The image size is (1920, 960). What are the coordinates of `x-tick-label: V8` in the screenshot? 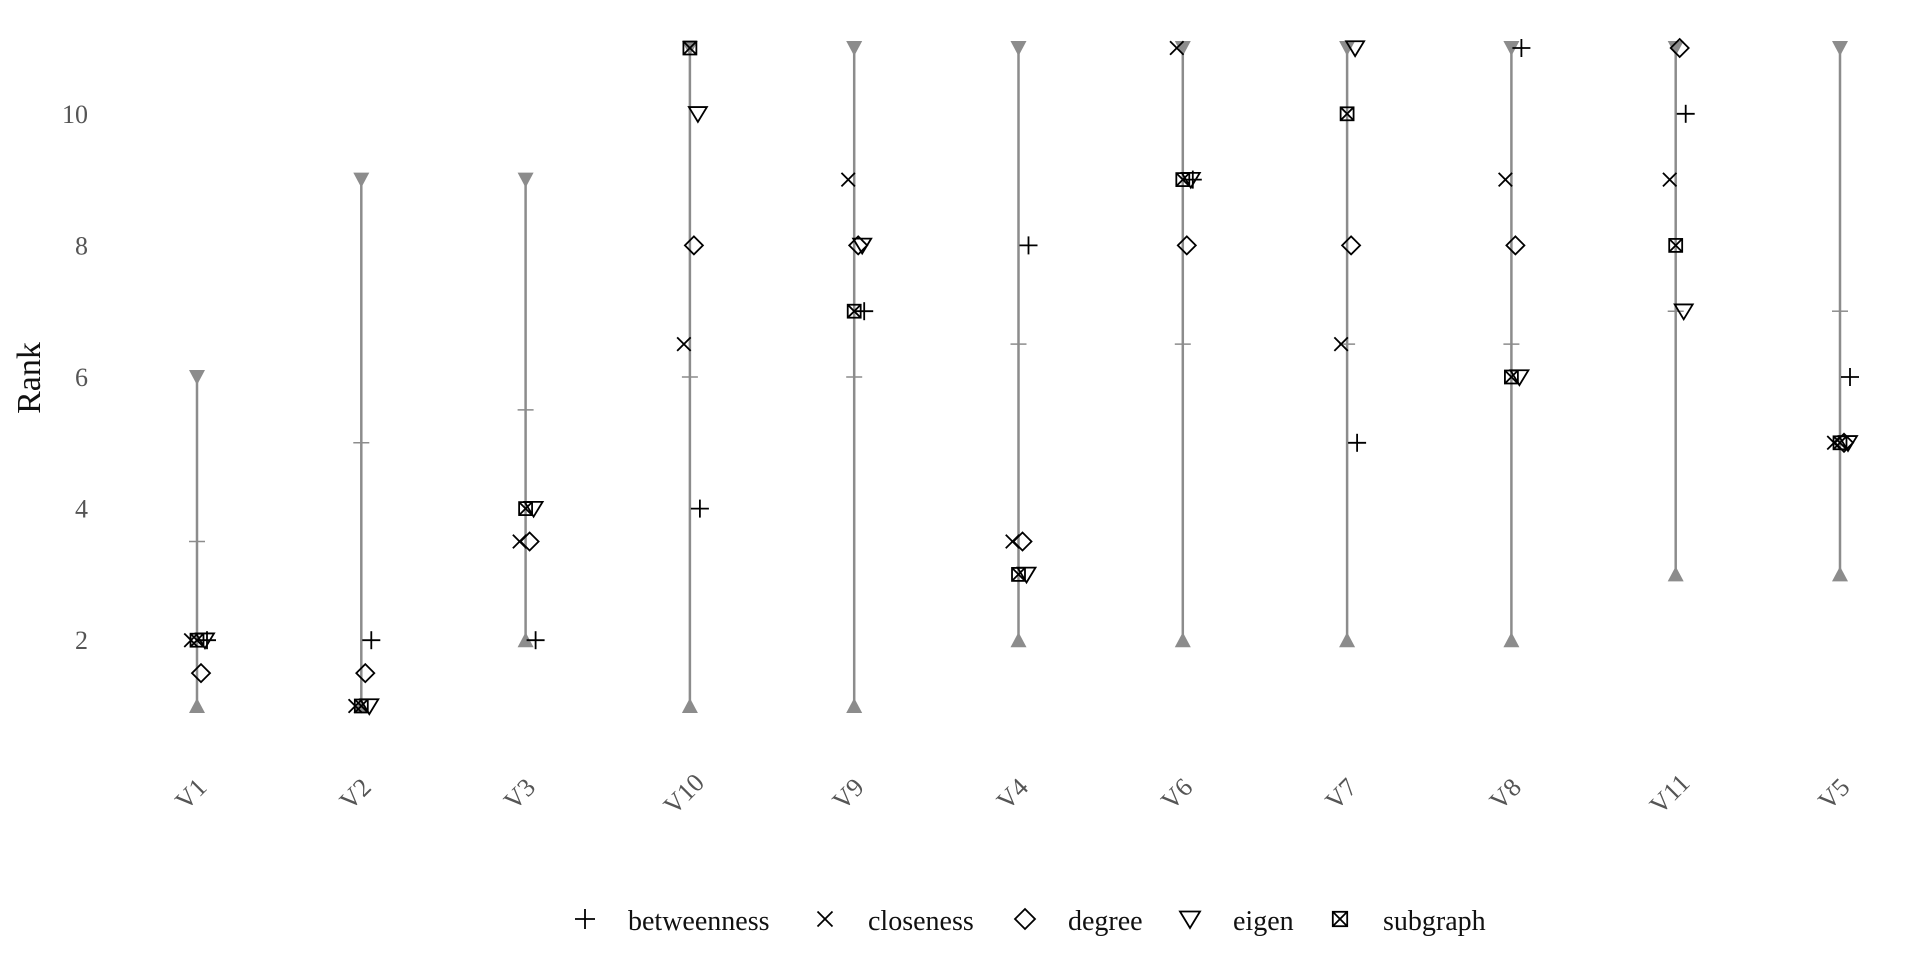 It's located at (1505, 794).